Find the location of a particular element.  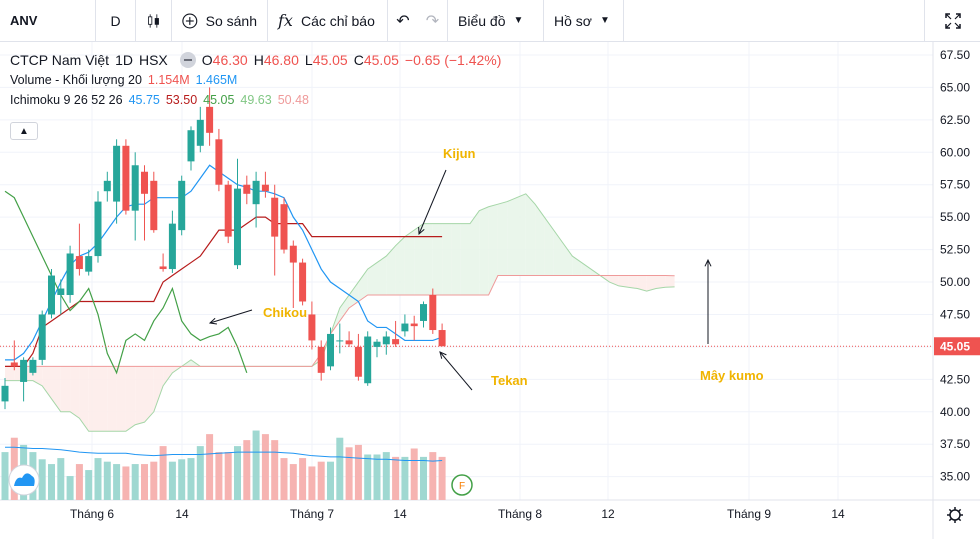

last-price-tag is located at coordinates (957, 346).